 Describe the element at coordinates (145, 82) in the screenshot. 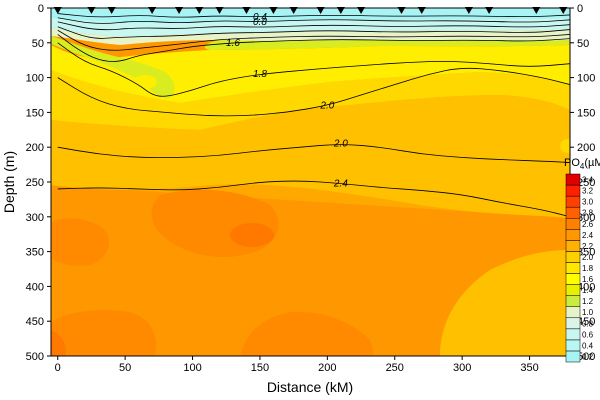

I see `field-patch-low-left` at that location.